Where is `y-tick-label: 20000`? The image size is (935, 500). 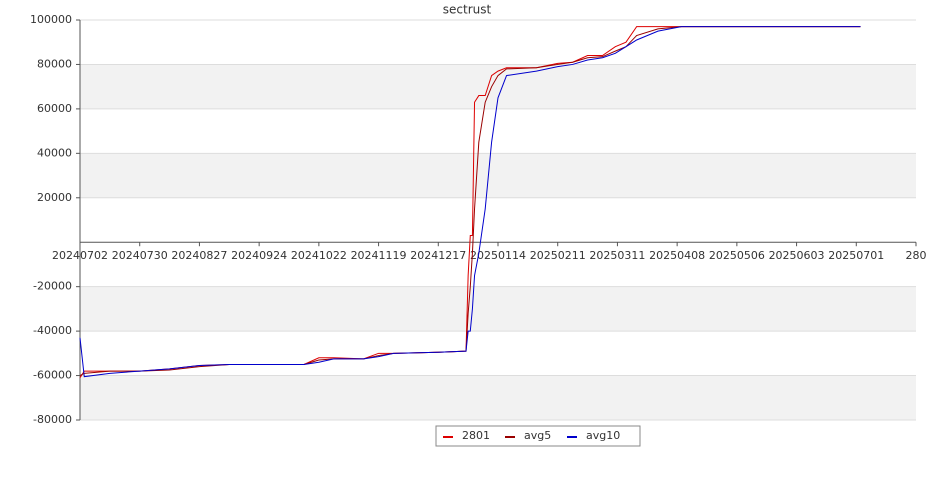
y-tick-label: 20000 is located at coordinates (54, 197).